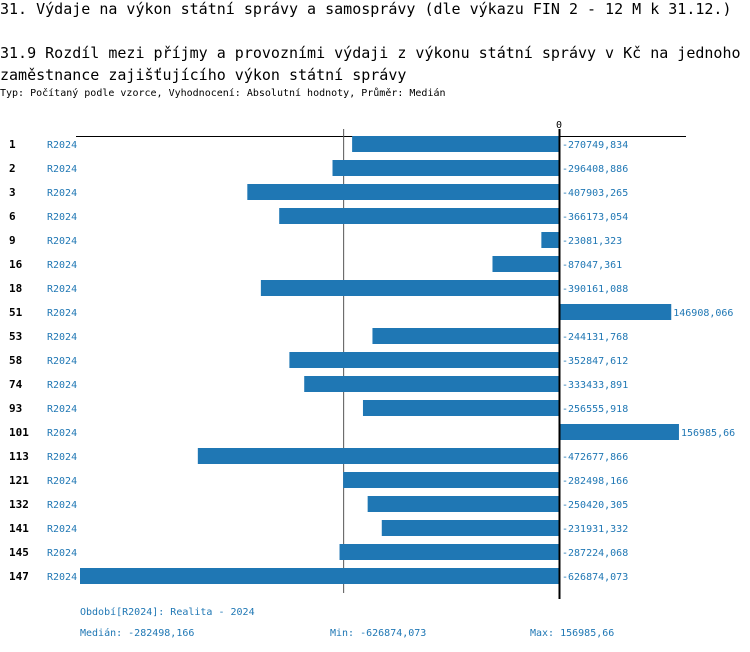 The width and height of the screenshot is (750, 652). I want to click on zero-tick-label: 0, so click(559, 125).